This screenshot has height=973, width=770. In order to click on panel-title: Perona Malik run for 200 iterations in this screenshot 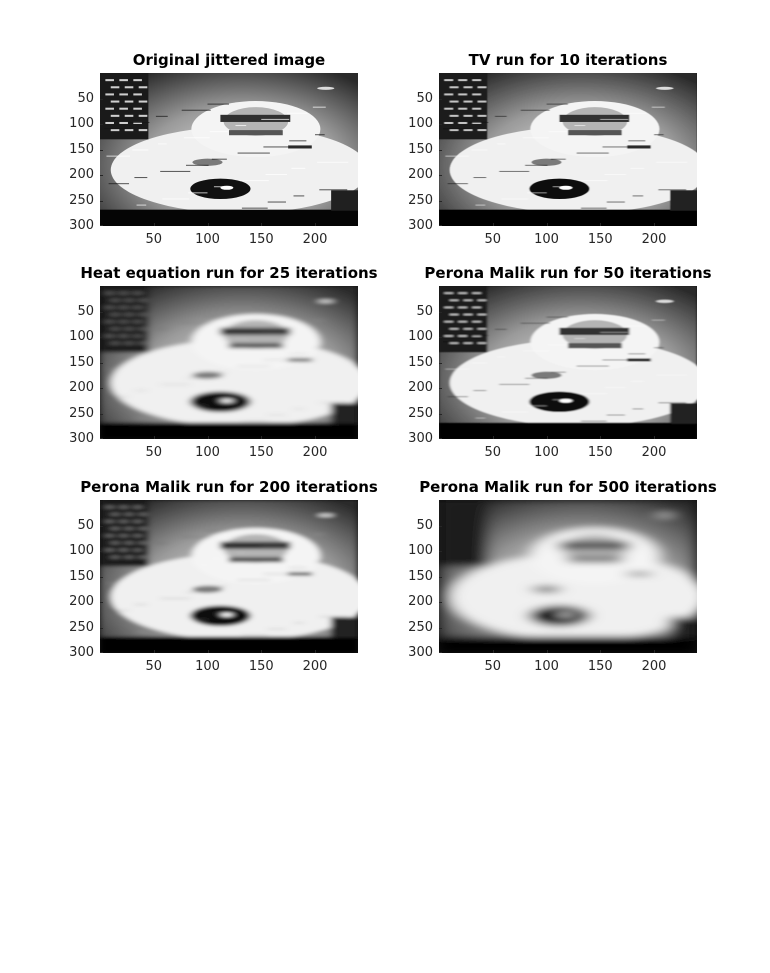, I will do `click(229, 487)`.